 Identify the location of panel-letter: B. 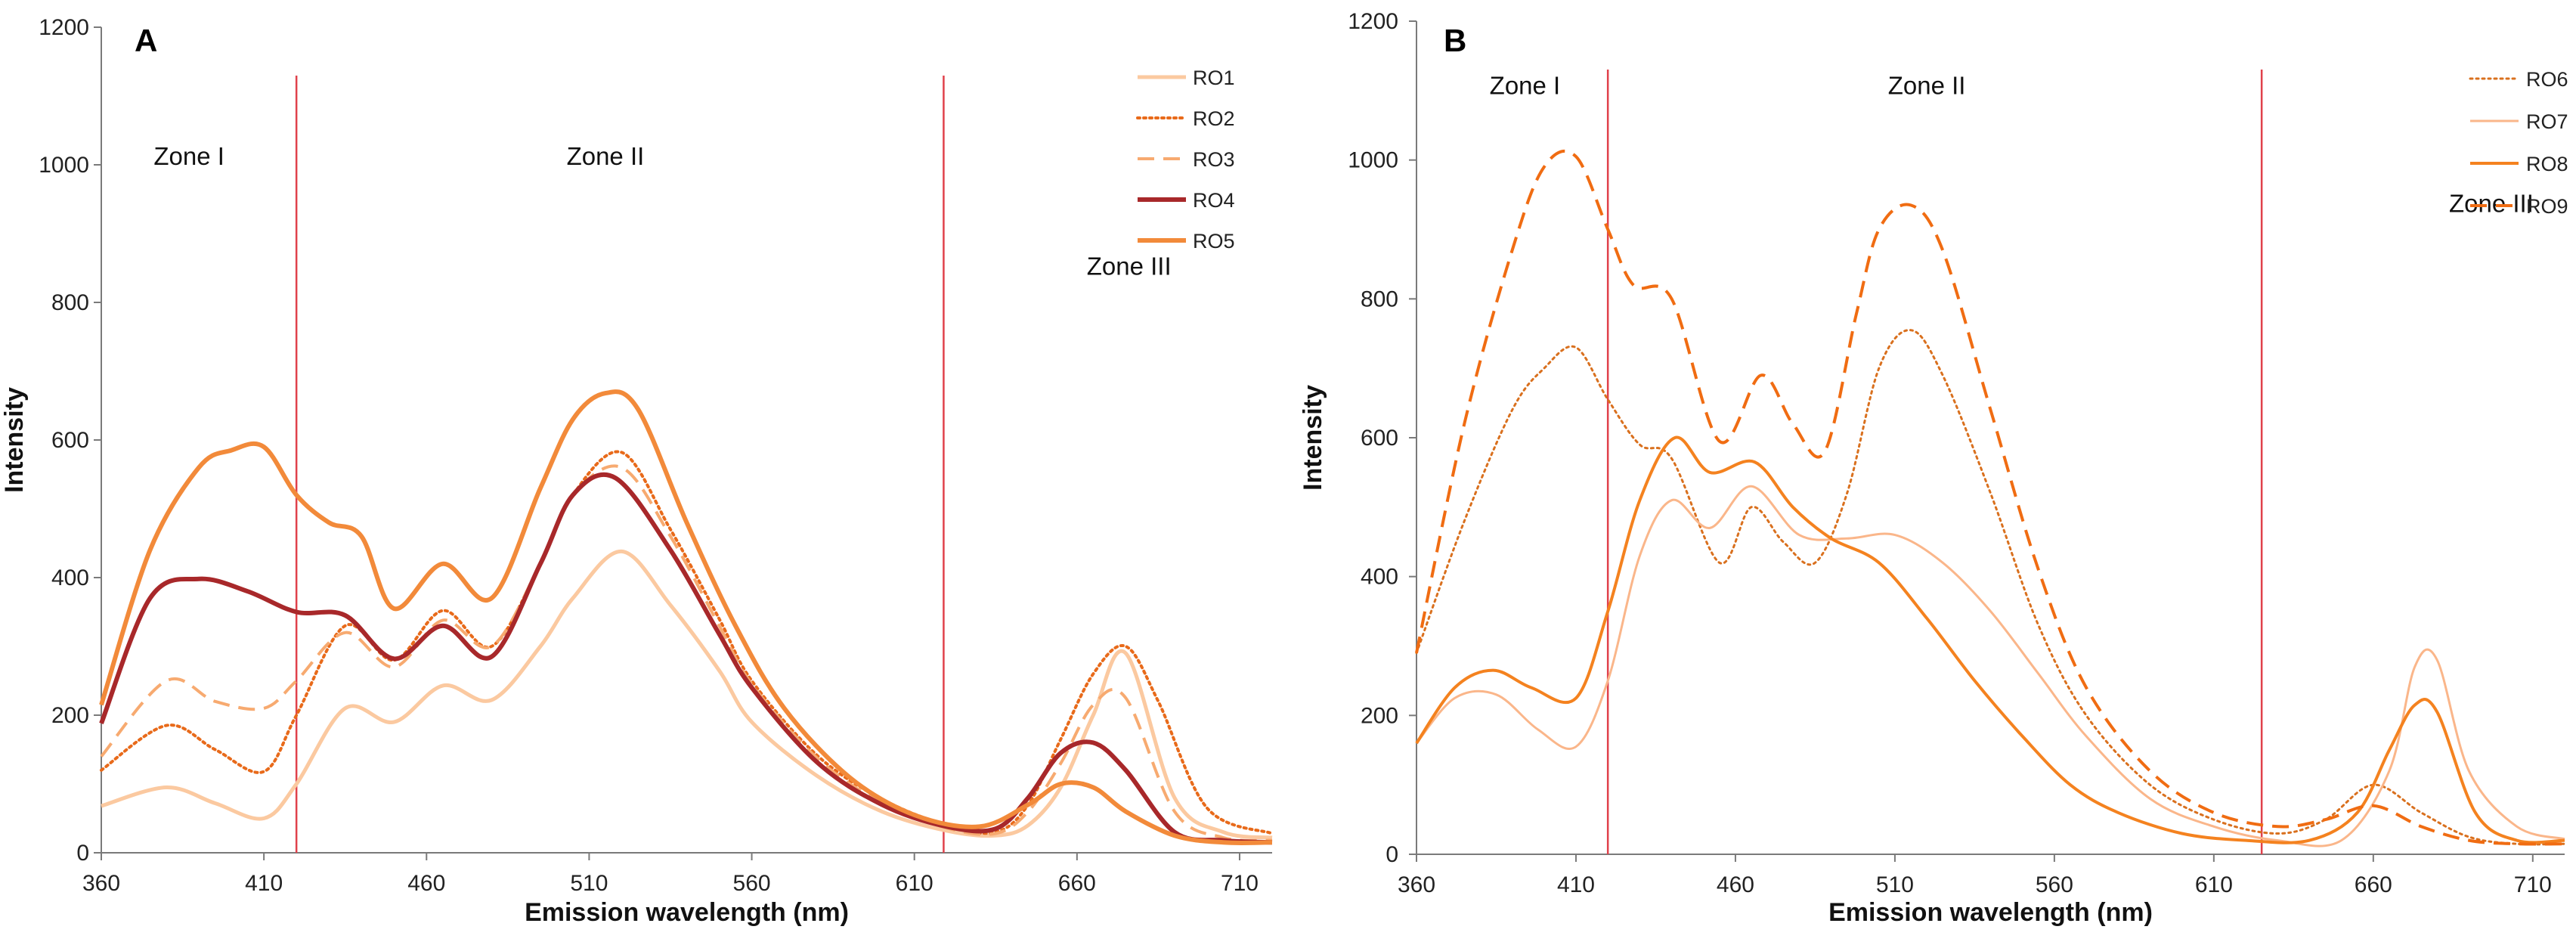
(1455, 40).